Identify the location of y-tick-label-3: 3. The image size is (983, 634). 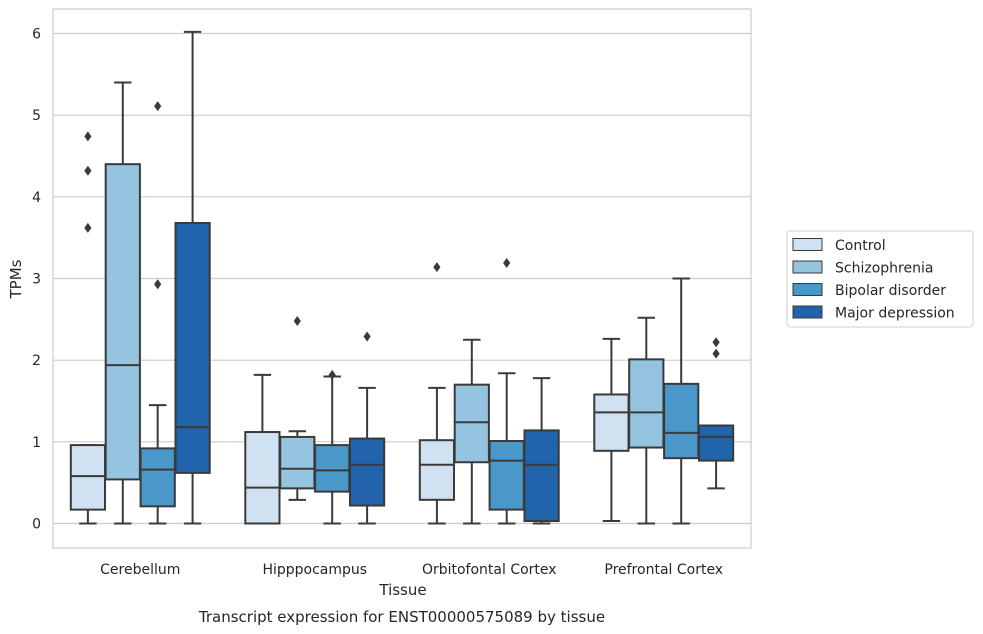
(36, 280).